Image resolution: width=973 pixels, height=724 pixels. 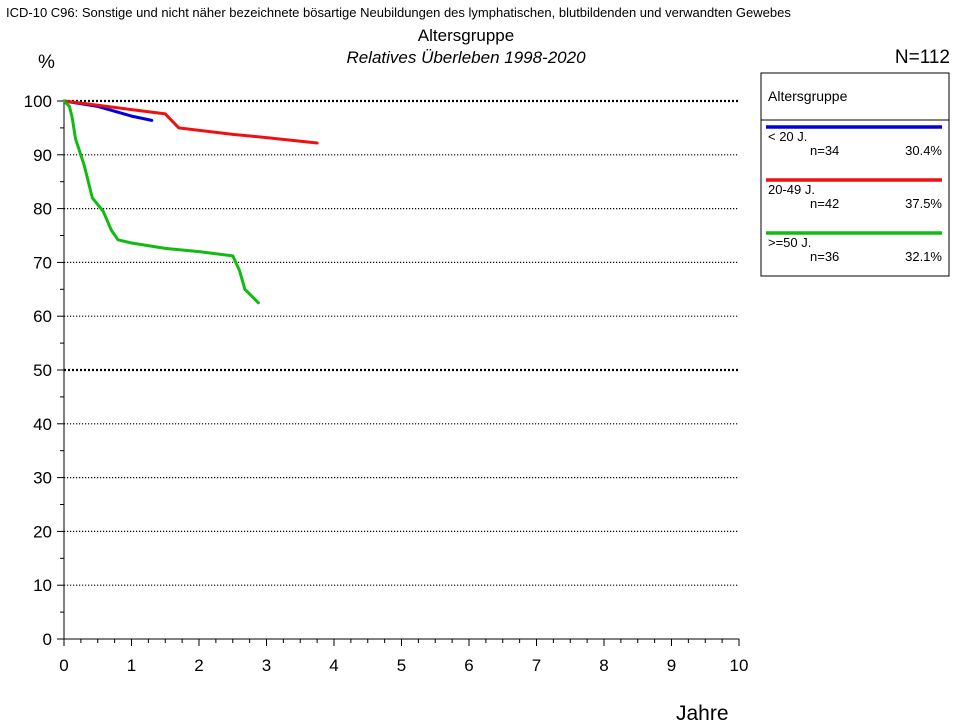 What do you see at coordinates (923, 150) in the screenshot?
I see `legend-share-1: 30.4%` at bounding box center [923, 150].